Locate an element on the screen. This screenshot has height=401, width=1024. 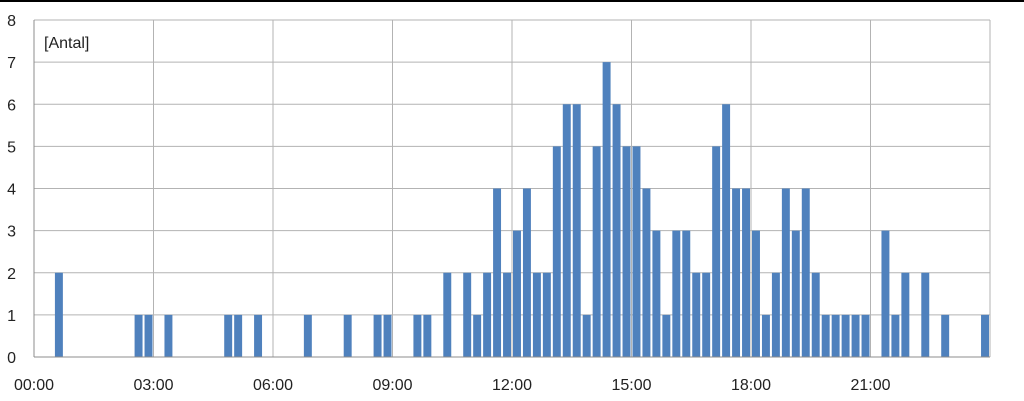
y-tick-labels: 0 1 2 3 4 5 6 7 8 is located at coordinates (11, 190).